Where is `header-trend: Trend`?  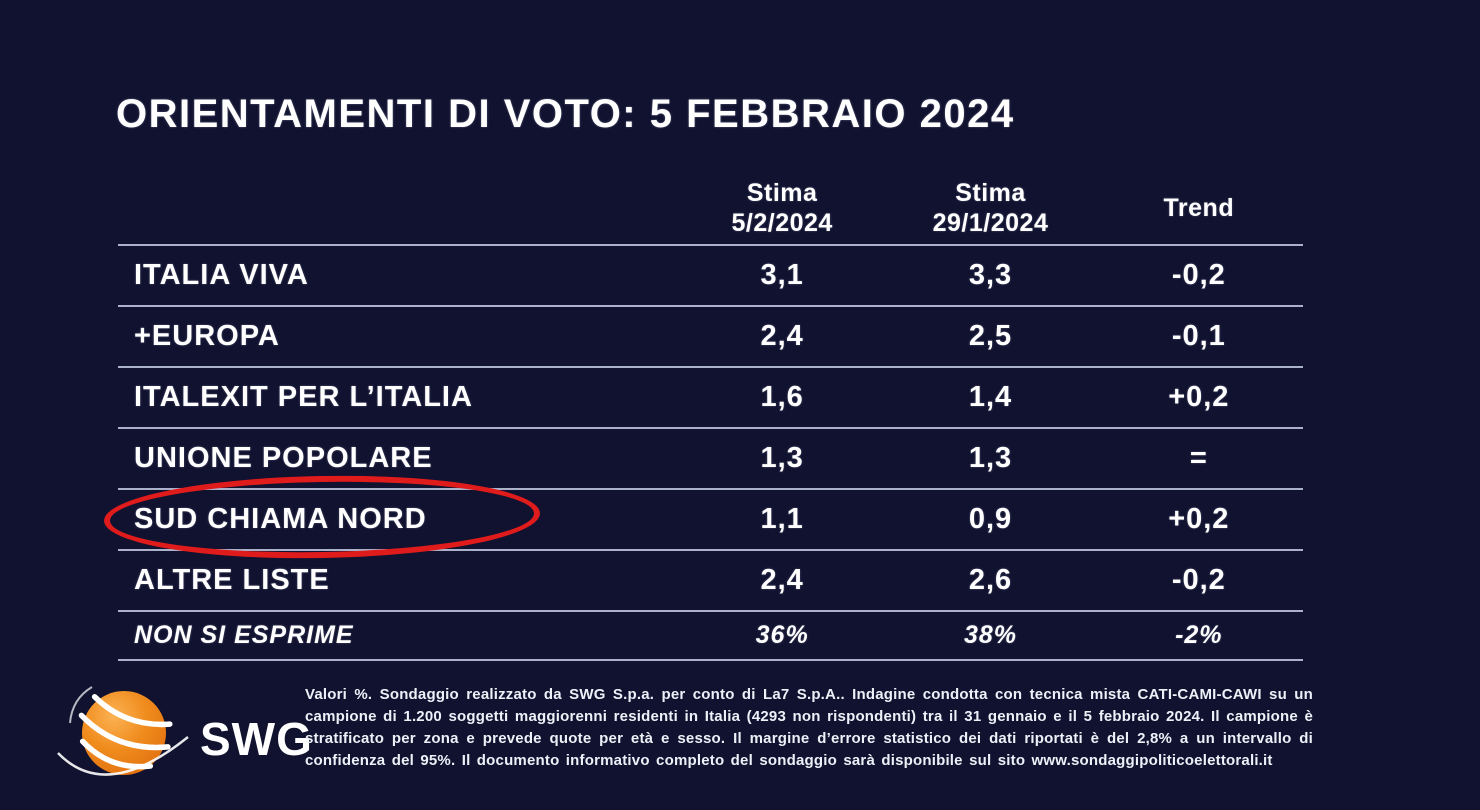 header-trend: Trend is located at coordinates (1199, 208).